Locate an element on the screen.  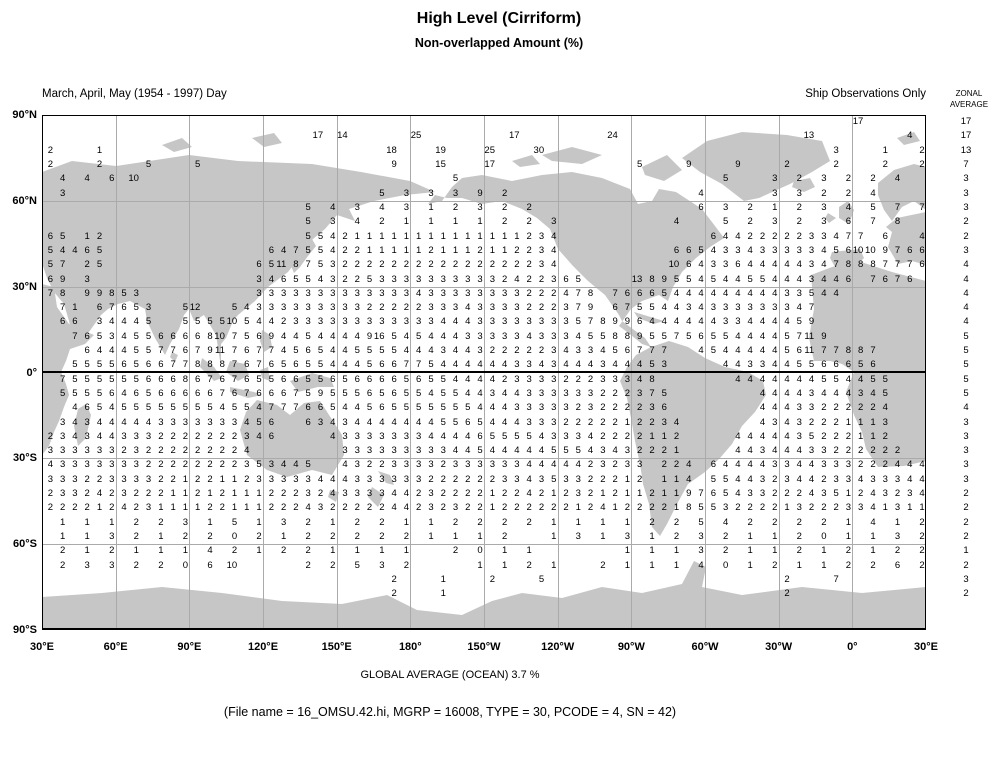
x-axis-tick-label: 60°E is located at coordinates (115, 647).